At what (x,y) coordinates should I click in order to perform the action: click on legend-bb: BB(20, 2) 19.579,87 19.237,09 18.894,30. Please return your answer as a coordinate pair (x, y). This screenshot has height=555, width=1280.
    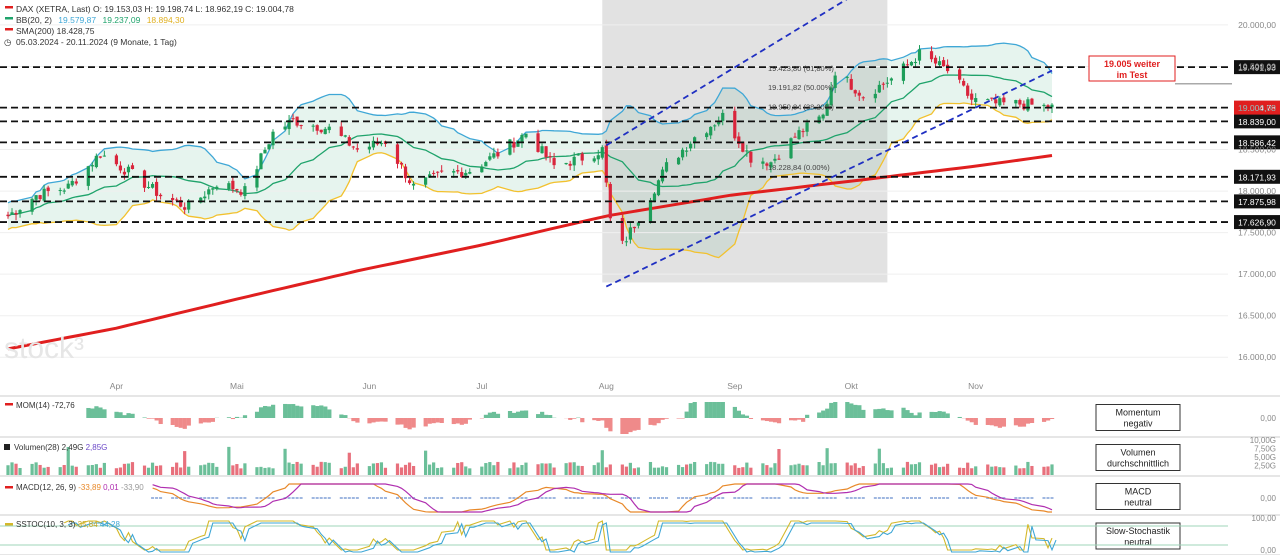
    Looking at the image, I should click on (100, 20).